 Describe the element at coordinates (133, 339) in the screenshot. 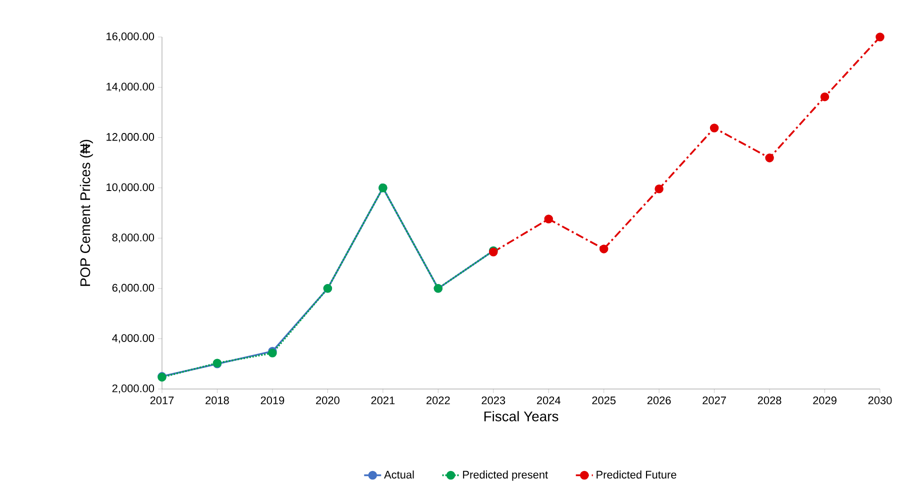

I see `y-tick-label: 4,000.00` at that location.